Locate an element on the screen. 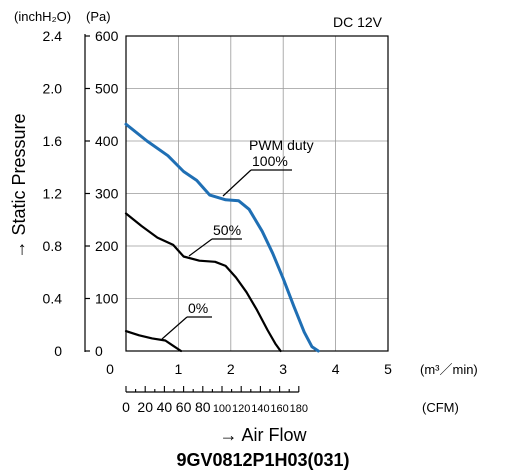 This screenshot has height=472, width=505. cfm-unit-label: (CFM) is located at coordinates (440, 407).